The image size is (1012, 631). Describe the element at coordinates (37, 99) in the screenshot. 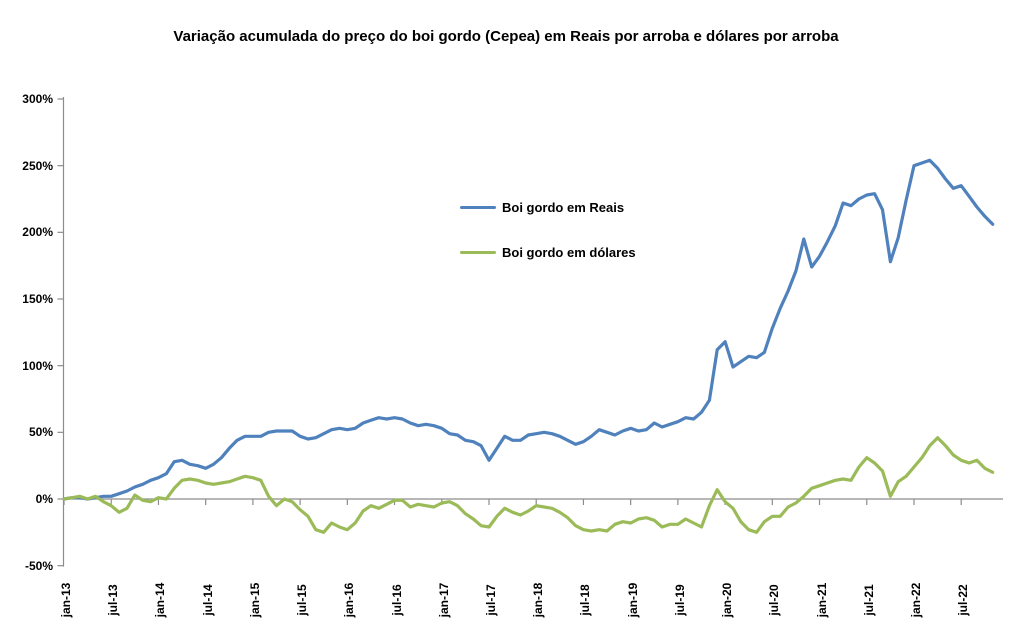

I see `y-tick-label: 300%` at that location.